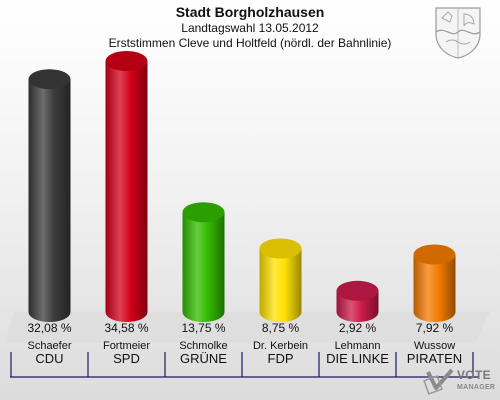  What do you see at coordinates (434, 358) in the screenshot?
I see `party-label: PIRATEN` at bounding box center [434, 358].